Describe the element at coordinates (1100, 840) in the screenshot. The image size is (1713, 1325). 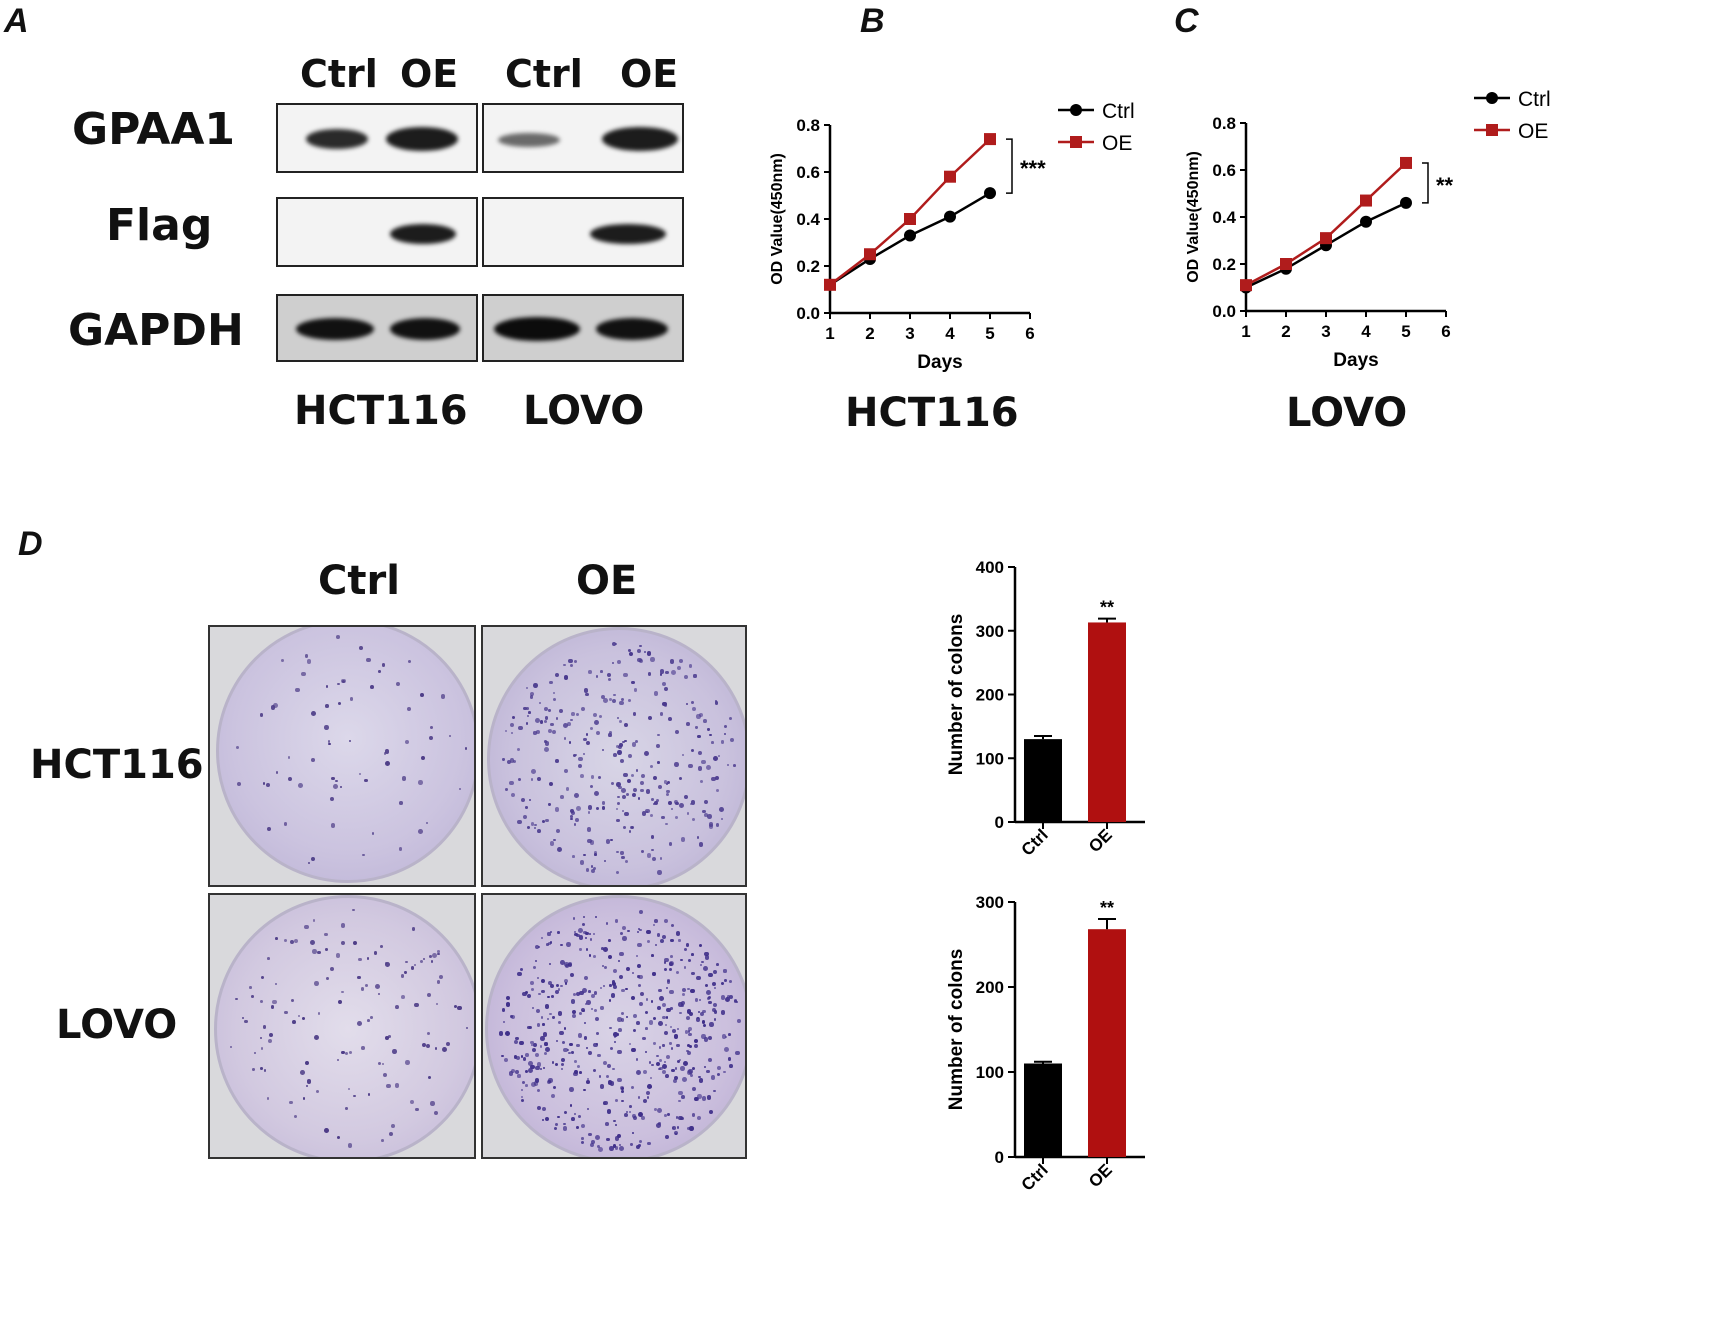
I see `x-tick-label: OE` at that location.